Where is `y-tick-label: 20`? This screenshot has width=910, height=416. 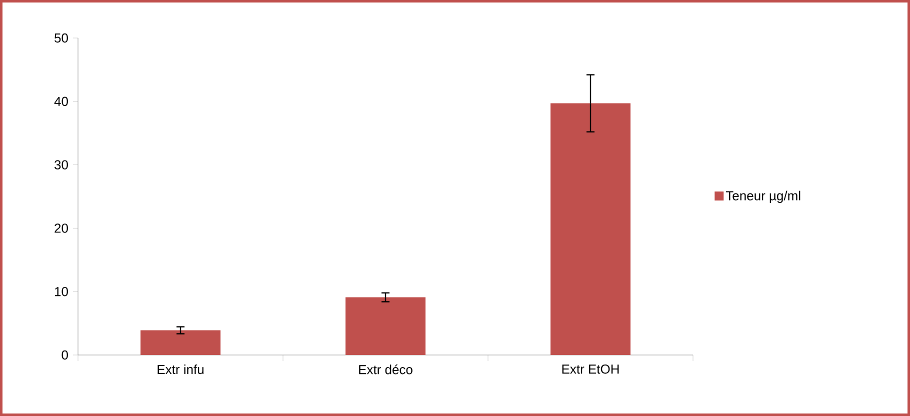 y-tick-label: 20 is located at coordinates (61, 228).